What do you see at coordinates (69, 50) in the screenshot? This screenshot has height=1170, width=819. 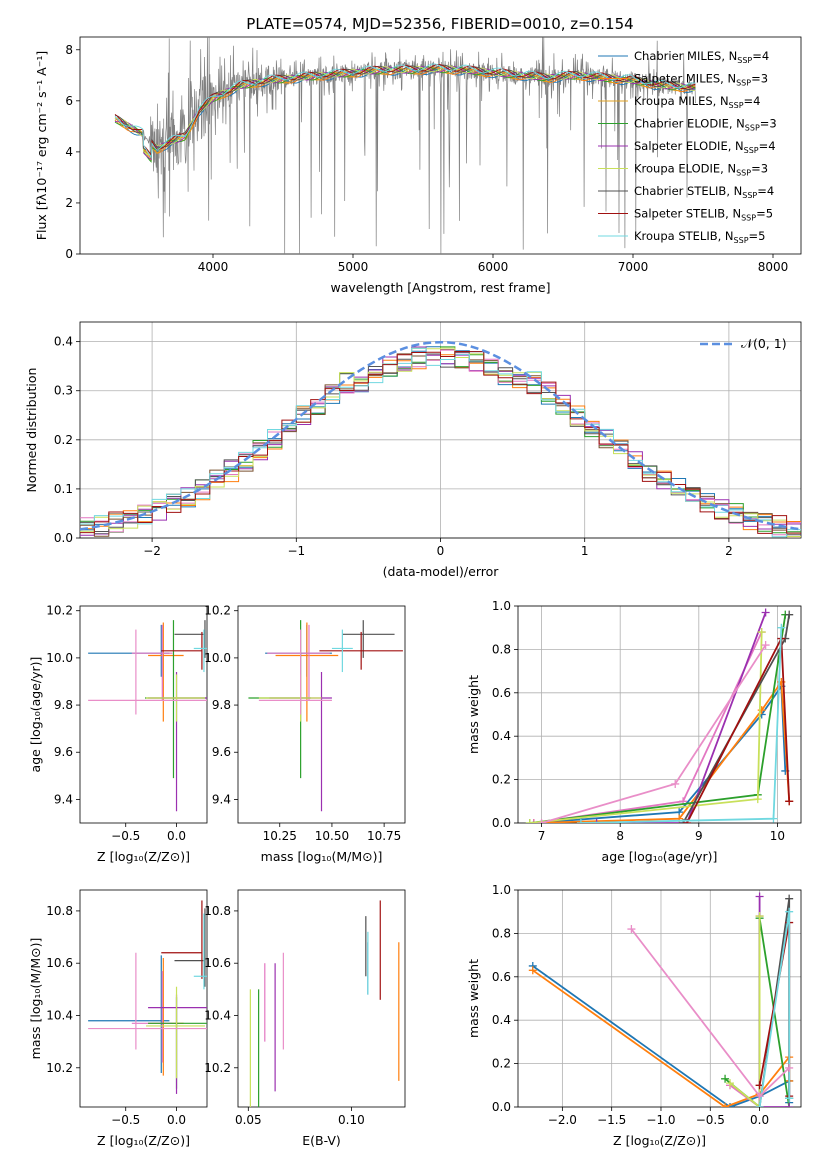 I see `y-tick-label: 8` at bounding box center [69, 50].